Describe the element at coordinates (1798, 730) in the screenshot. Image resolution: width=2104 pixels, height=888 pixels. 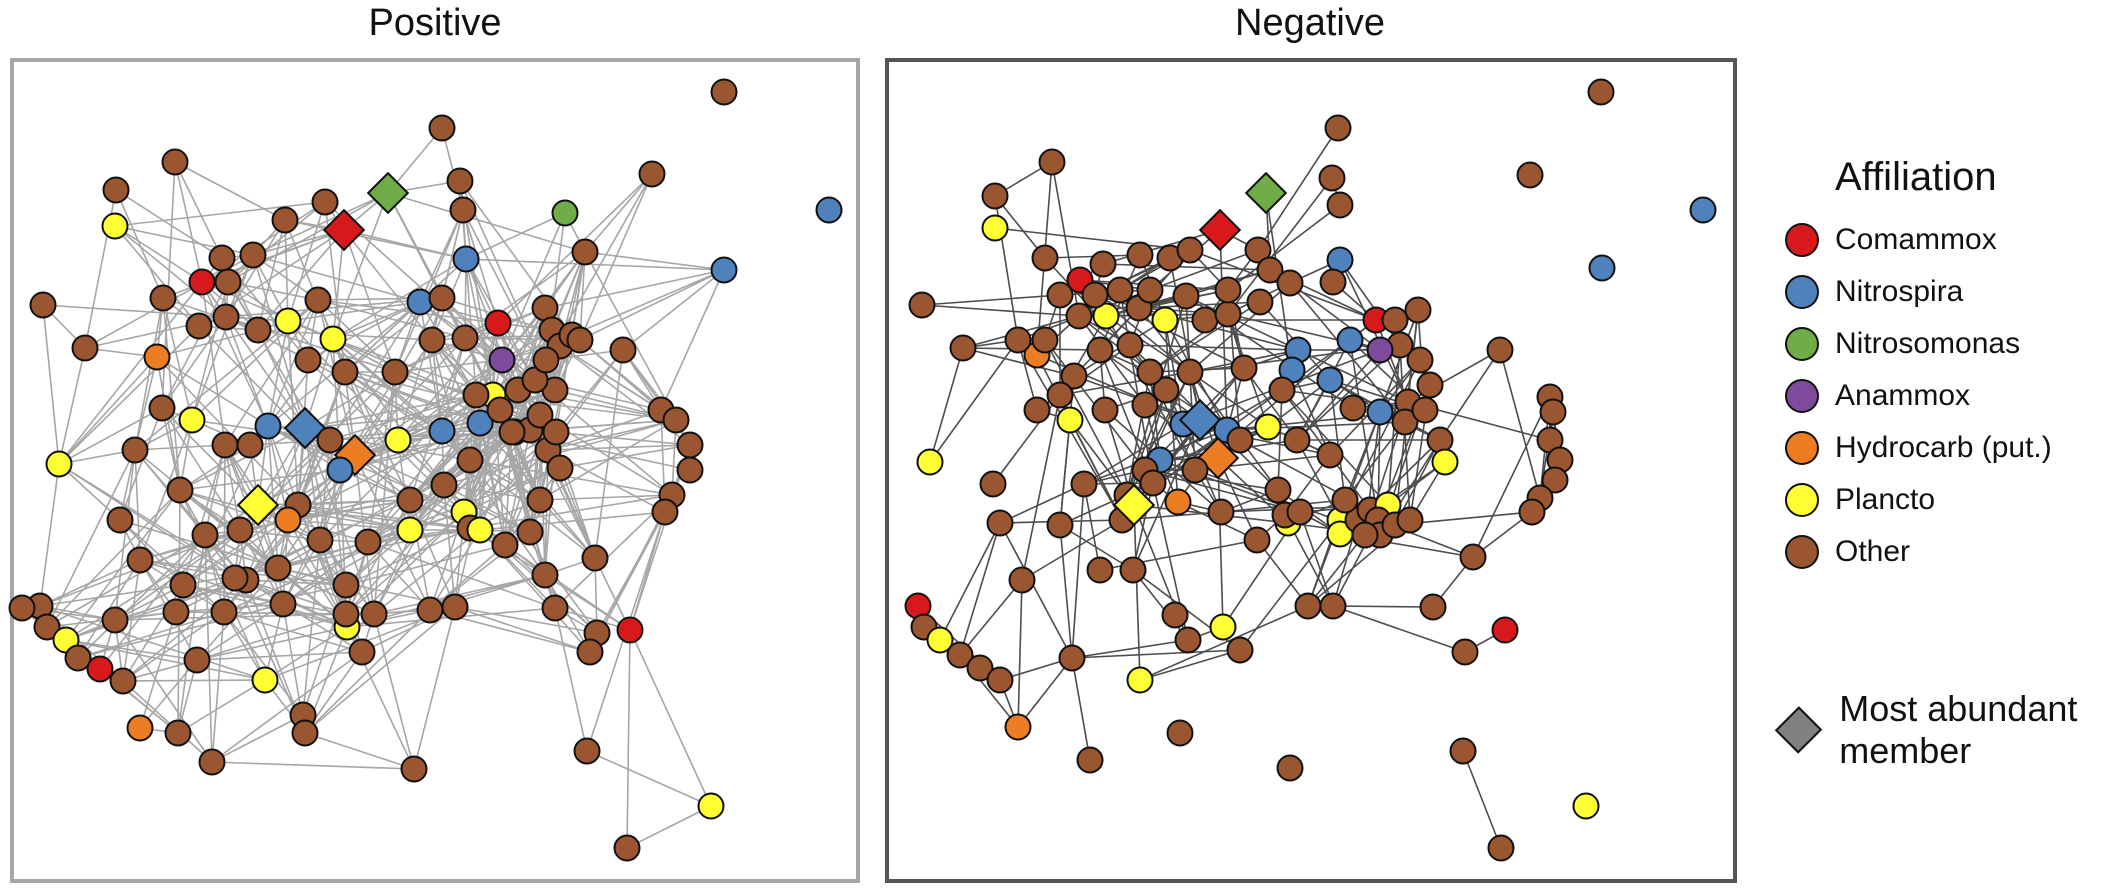
I see `diamond-icon` at that location.